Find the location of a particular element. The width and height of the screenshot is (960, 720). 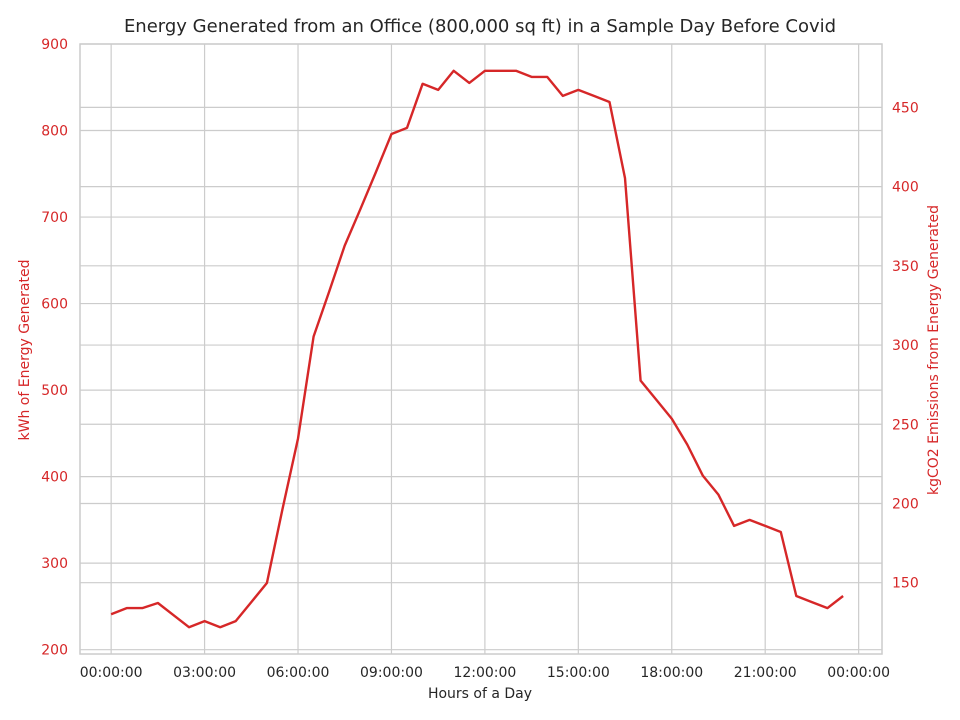

y-left-tick-labels: 200 300 400 500 600 700 800 900 is located at coordinates (54, 348).